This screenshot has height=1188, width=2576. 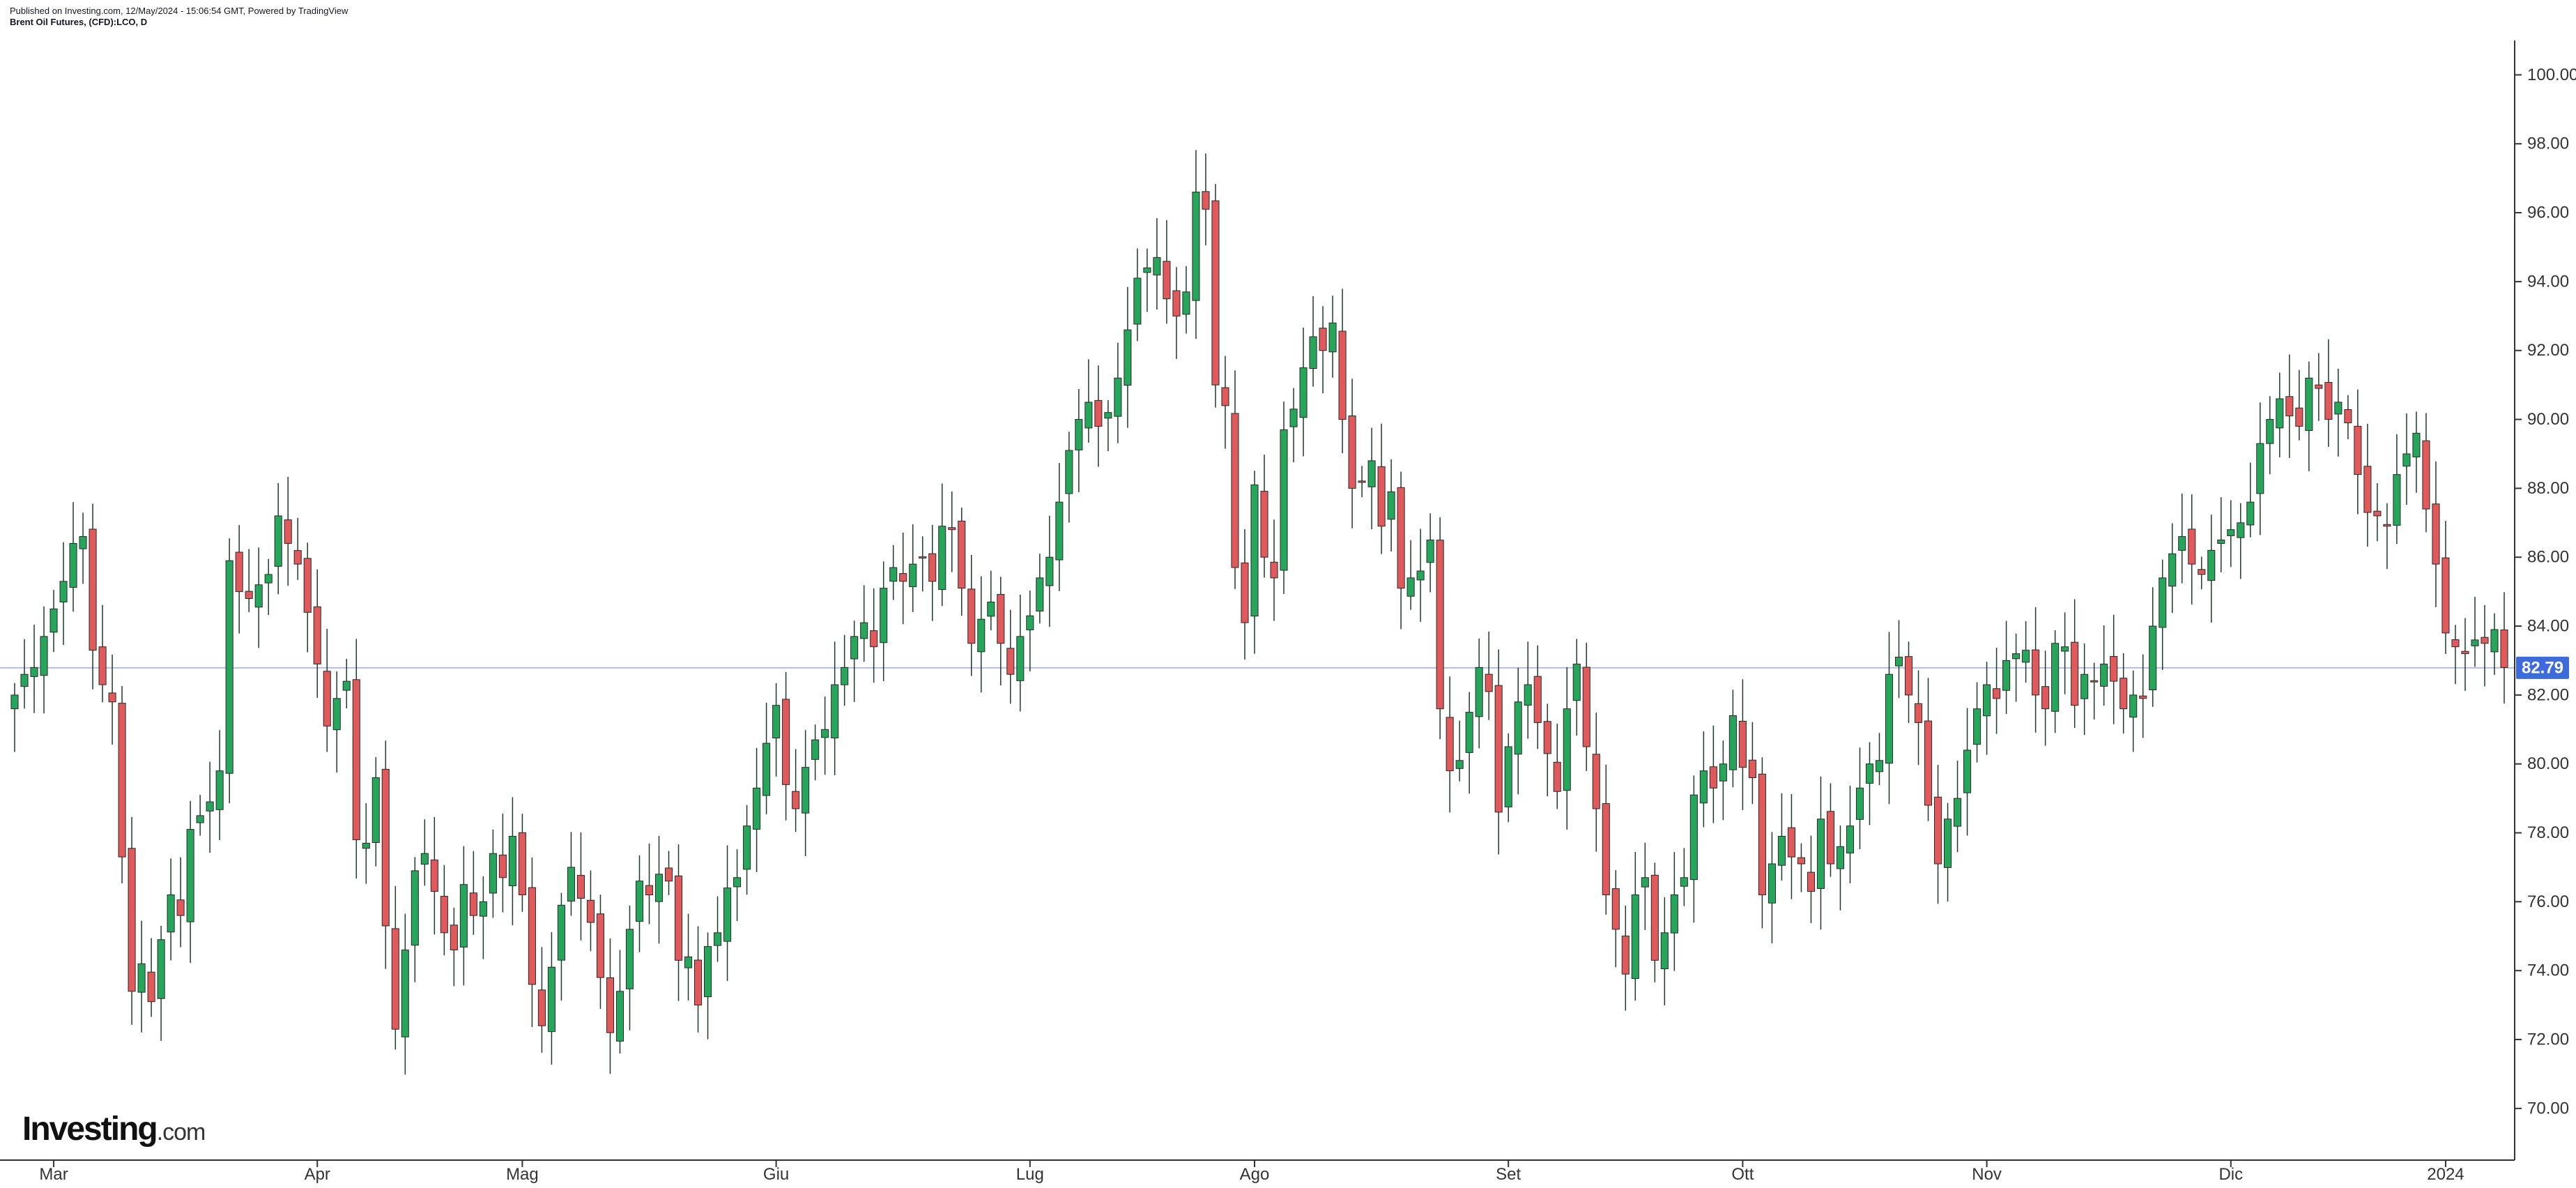 I want to click on x-tick-label: Apr, so click(x=317, y=1174).